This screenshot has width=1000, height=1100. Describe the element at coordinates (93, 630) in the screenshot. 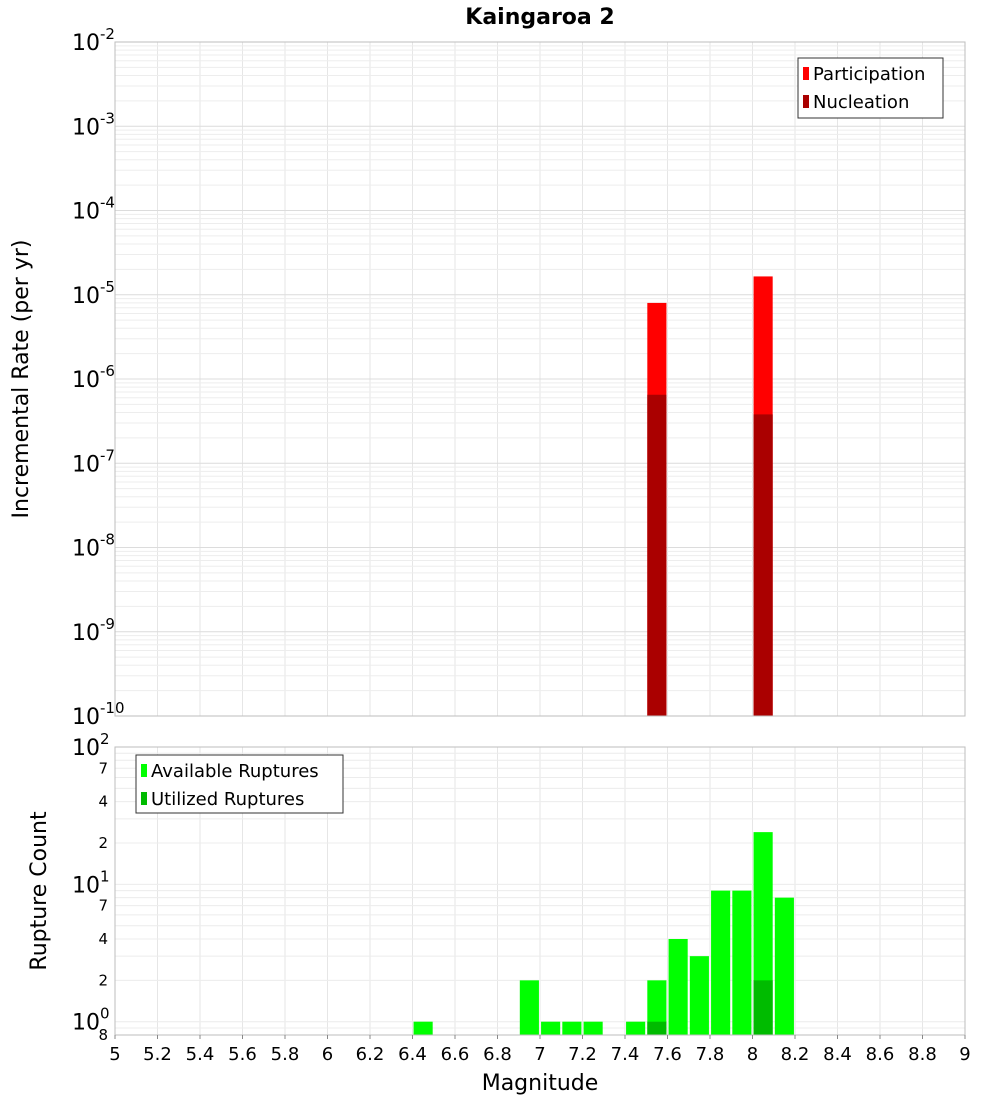

I see `y-tick-label: 10⁻⁹` at that location.